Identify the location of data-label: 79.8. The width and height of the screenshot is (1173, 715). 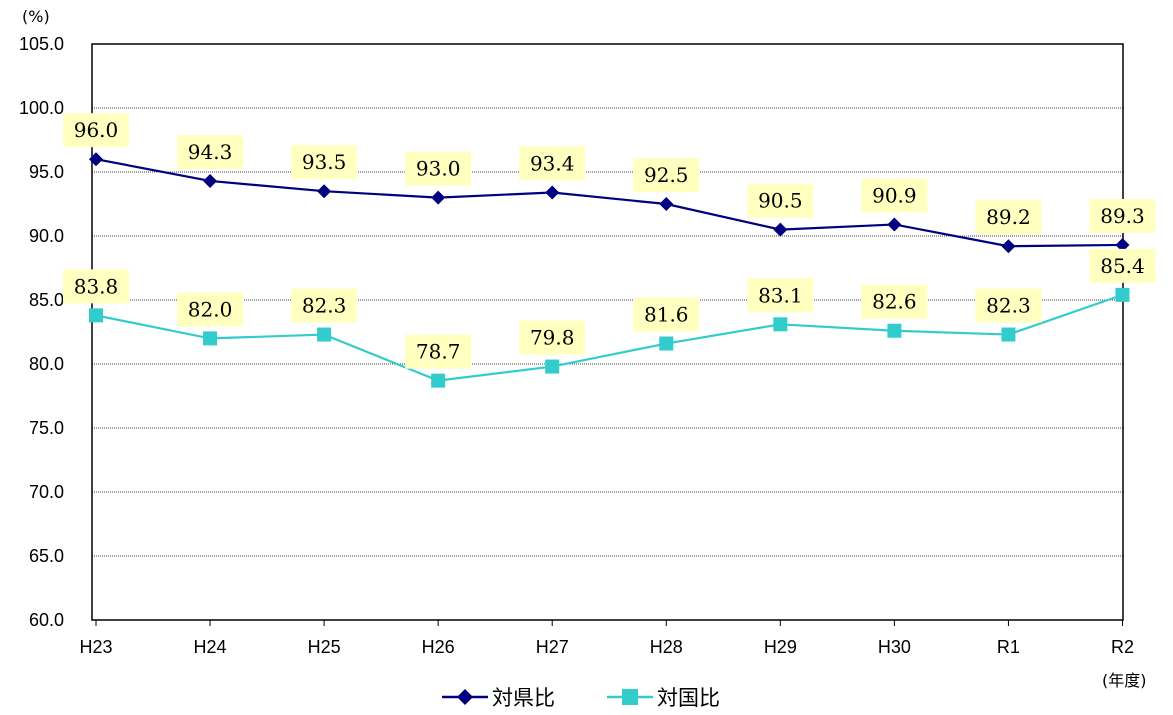
(552, 338).